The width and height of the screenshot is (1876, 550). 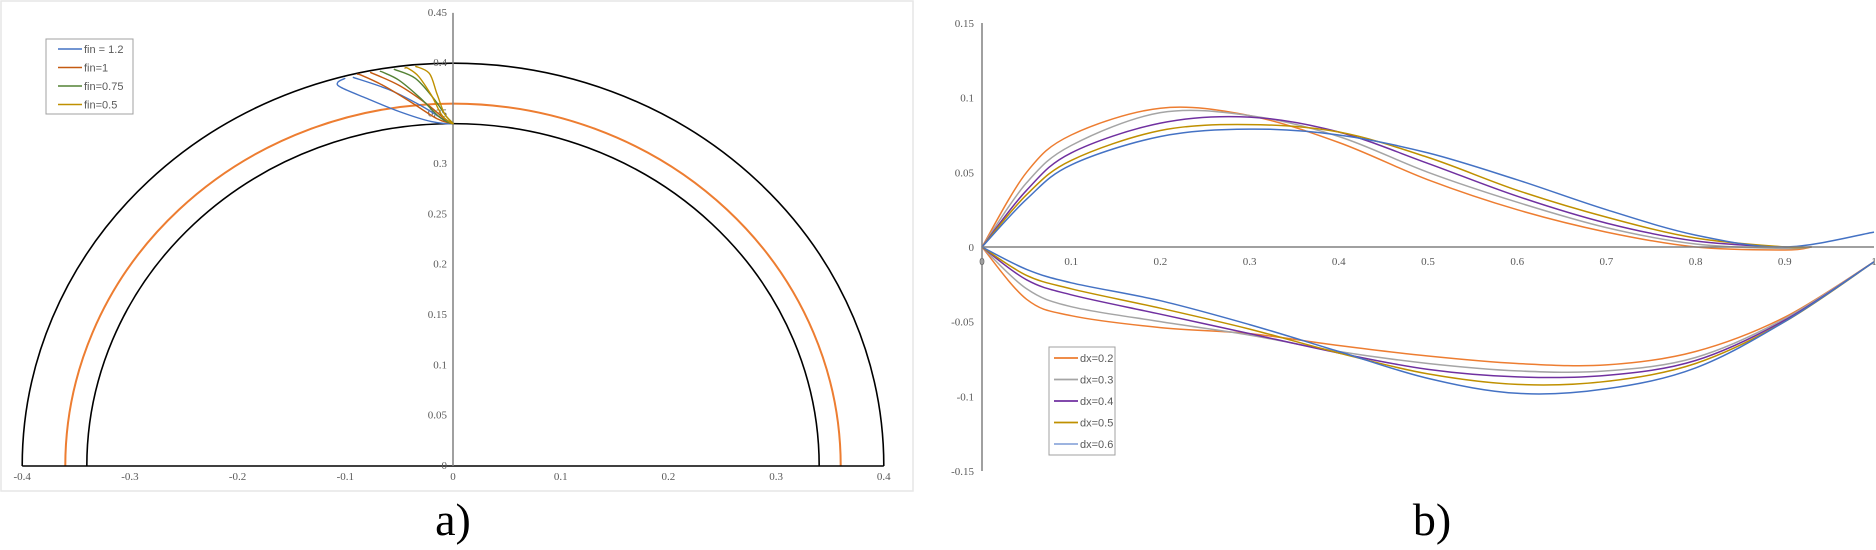 I want to click on x-tick-label: 0.6, so click(x=1517, y=262).